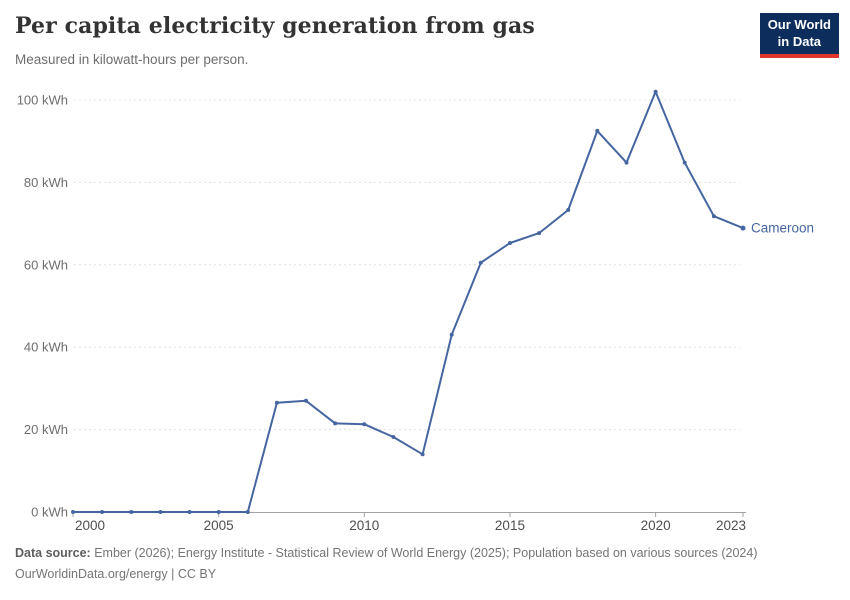 The width and height of the screenshot is (850, 600). Describe the element at coordinates (731, 525) in the screenshot. I see `x-tick-label: 2023` at that location.